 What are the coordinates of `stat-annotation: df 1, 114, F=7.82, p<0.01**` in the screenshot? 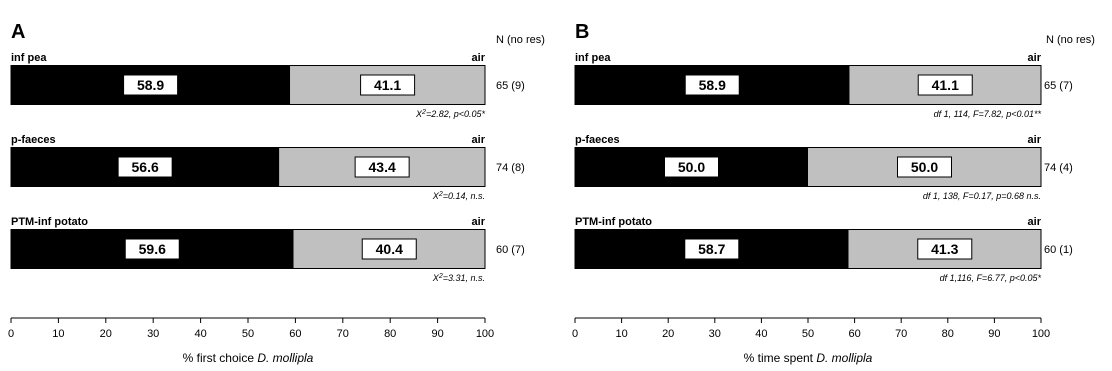 It's located at (988, 114).